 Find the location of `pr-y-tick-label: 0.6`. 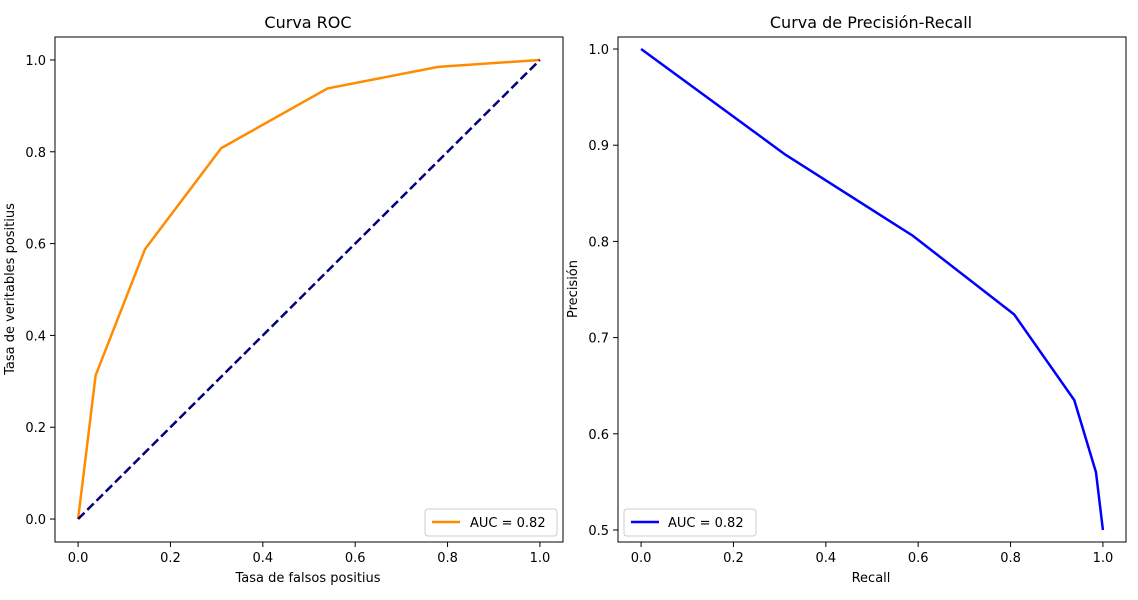

pr-y-tick-label: 0.6 is located at coordinates (598, 435).